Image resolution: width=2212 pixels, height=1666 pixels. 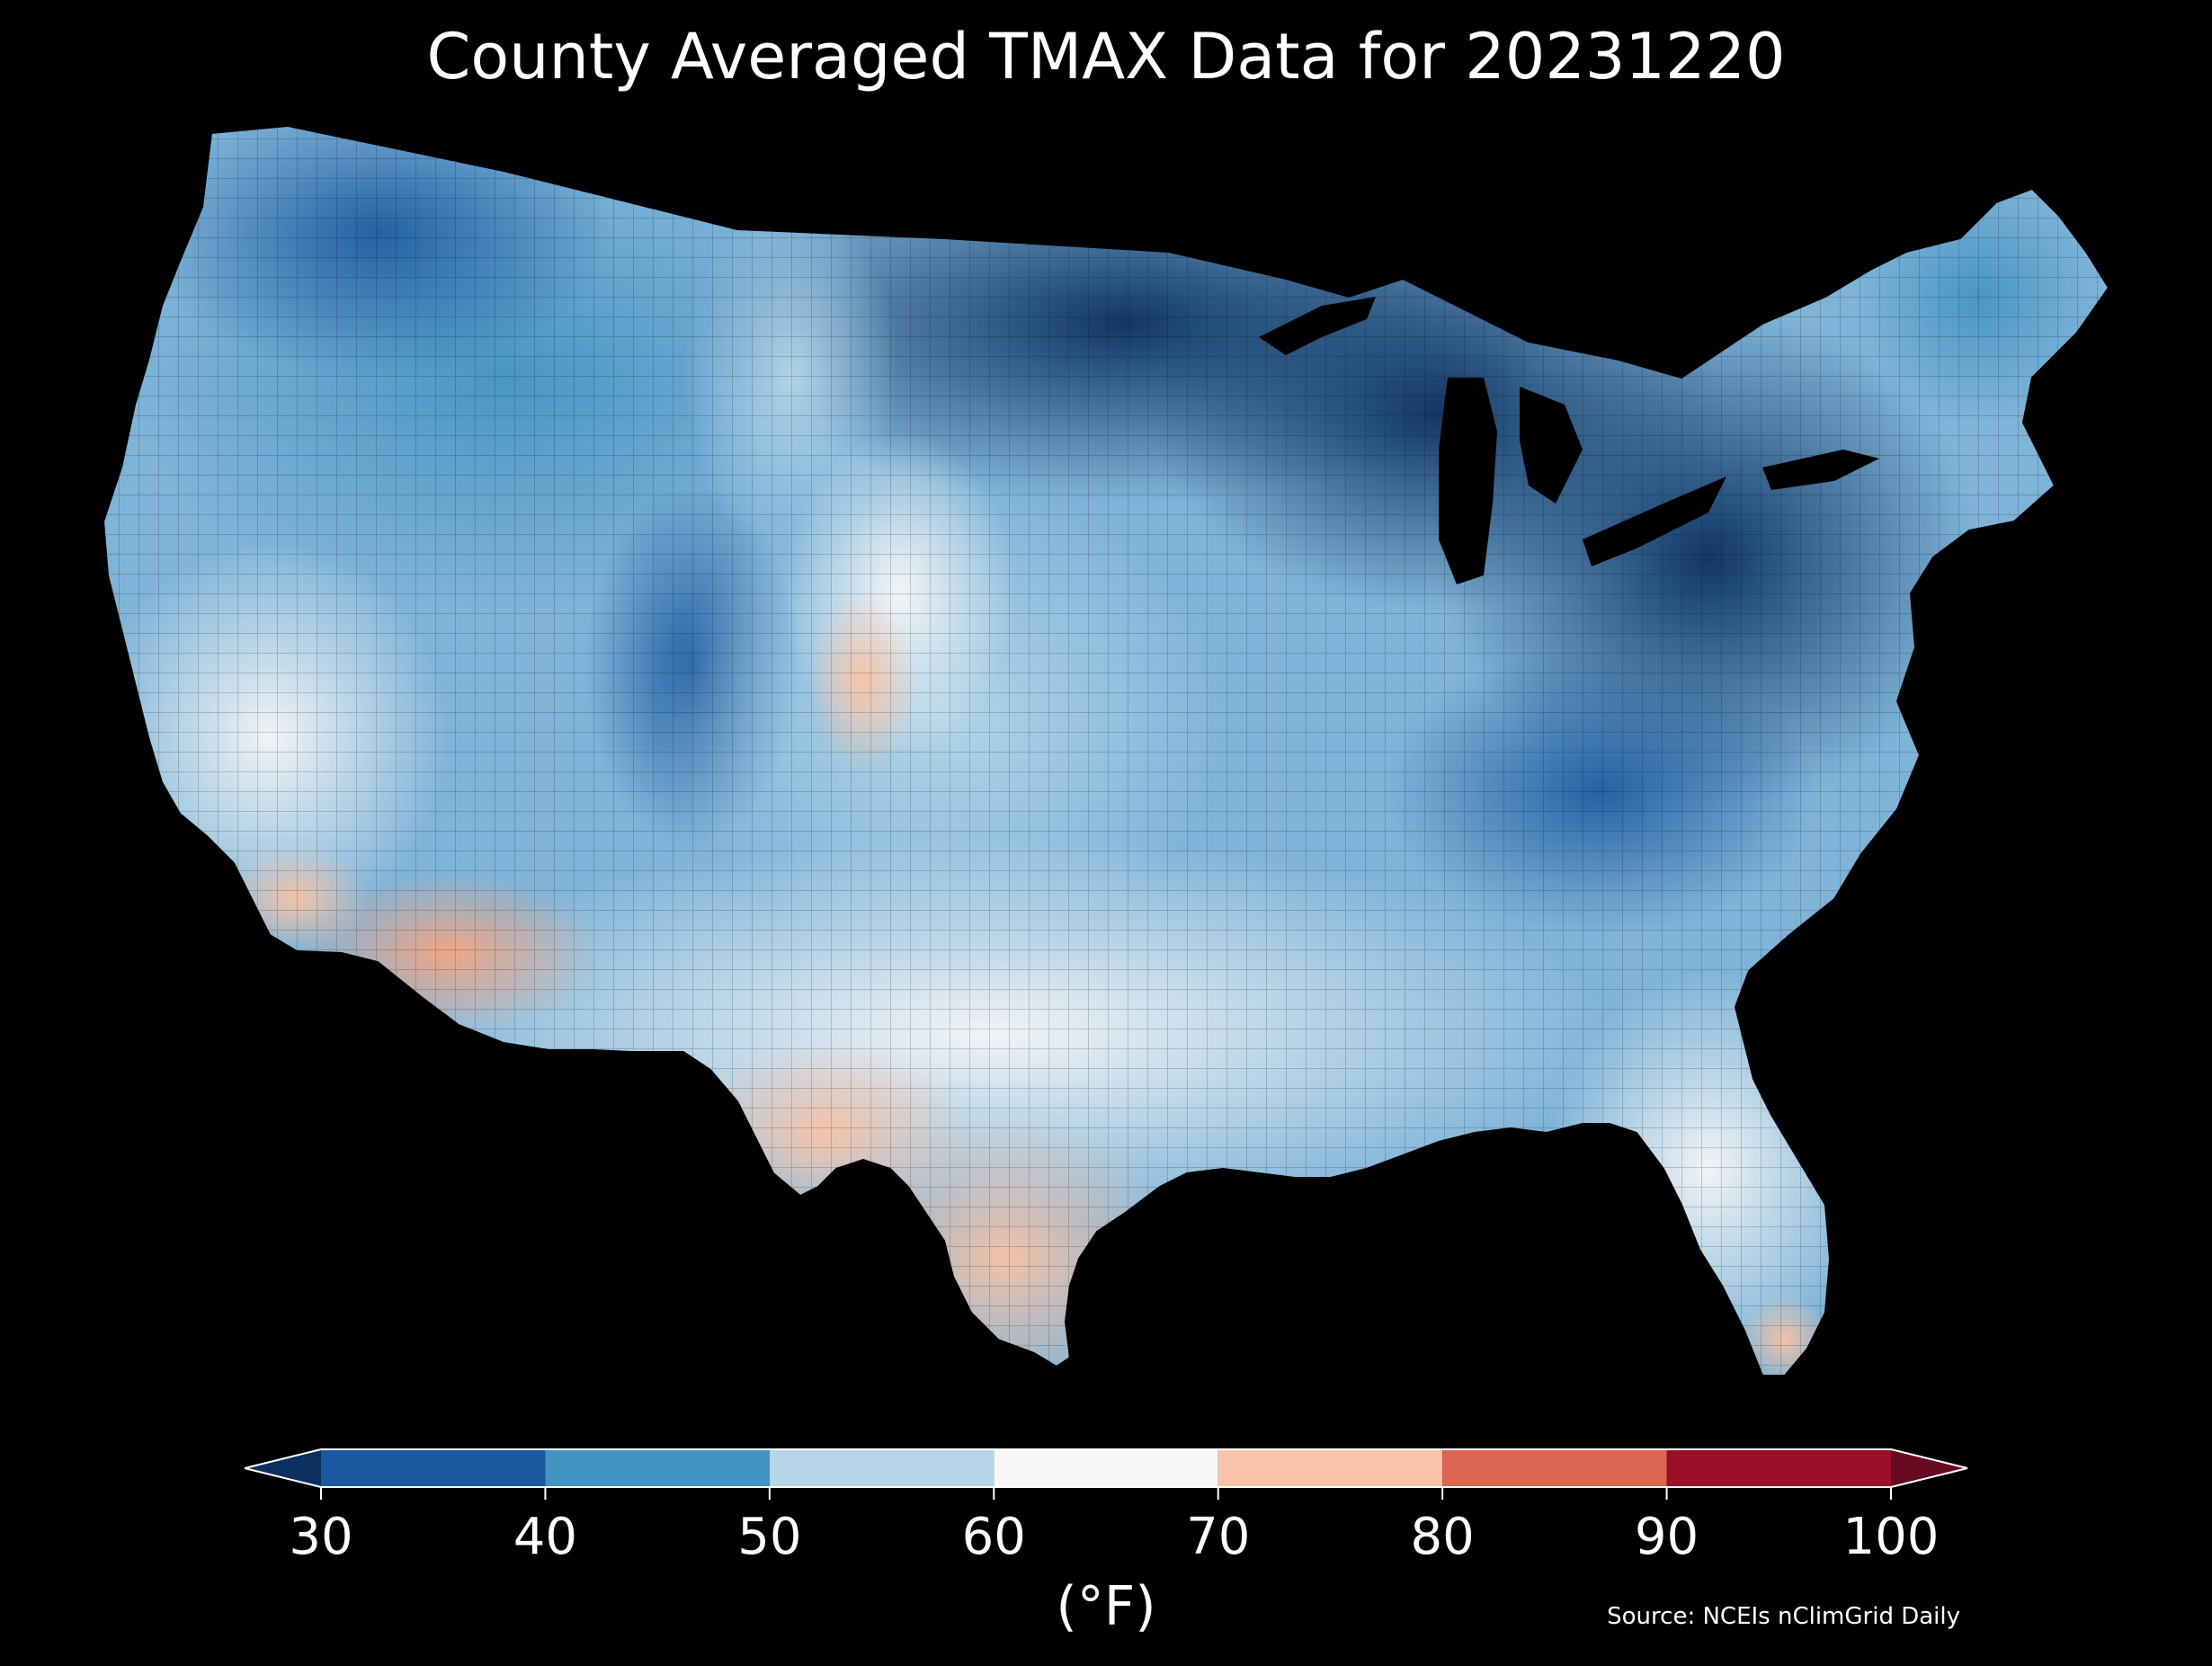 I want to click on colorbar-tick-label: 30, so click(x=321, y=1537).